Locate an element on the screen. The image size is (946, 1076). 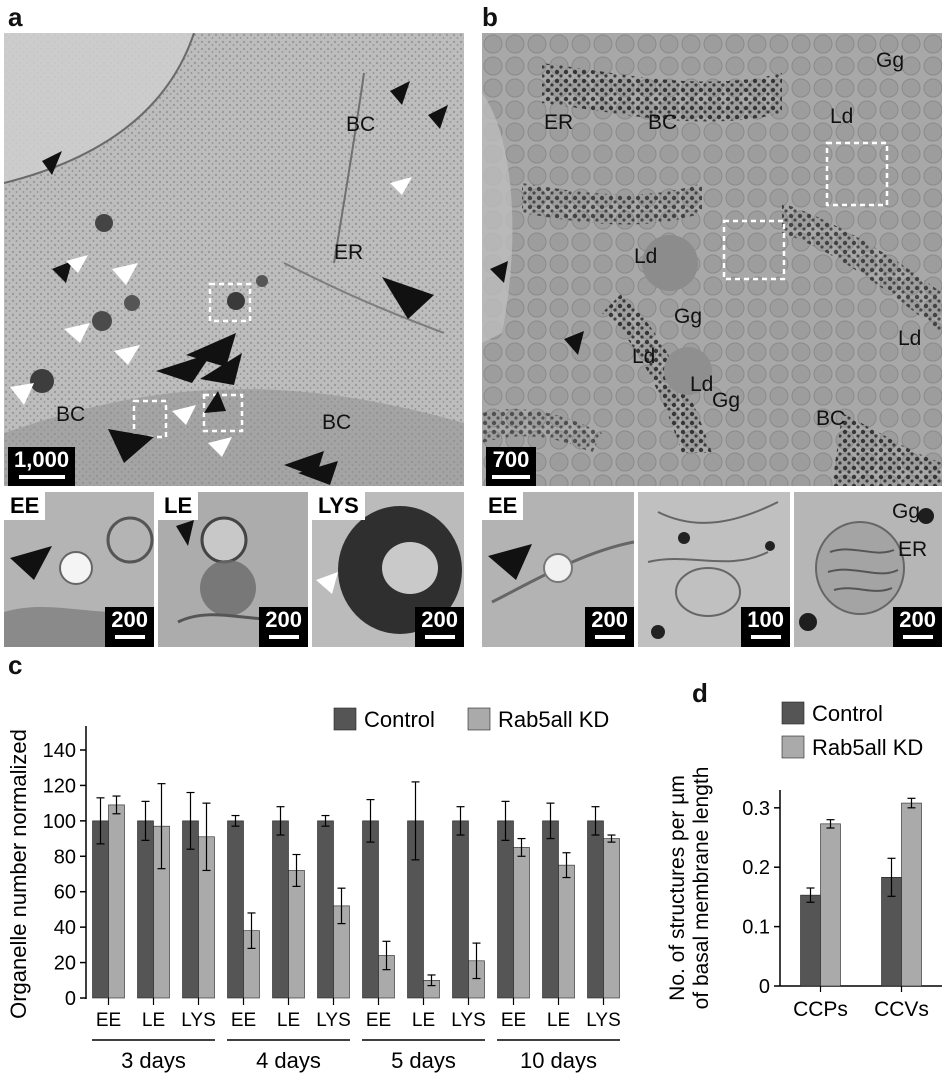
panel-b-label-ld-2: Ld is located at coordinates (646, 256).